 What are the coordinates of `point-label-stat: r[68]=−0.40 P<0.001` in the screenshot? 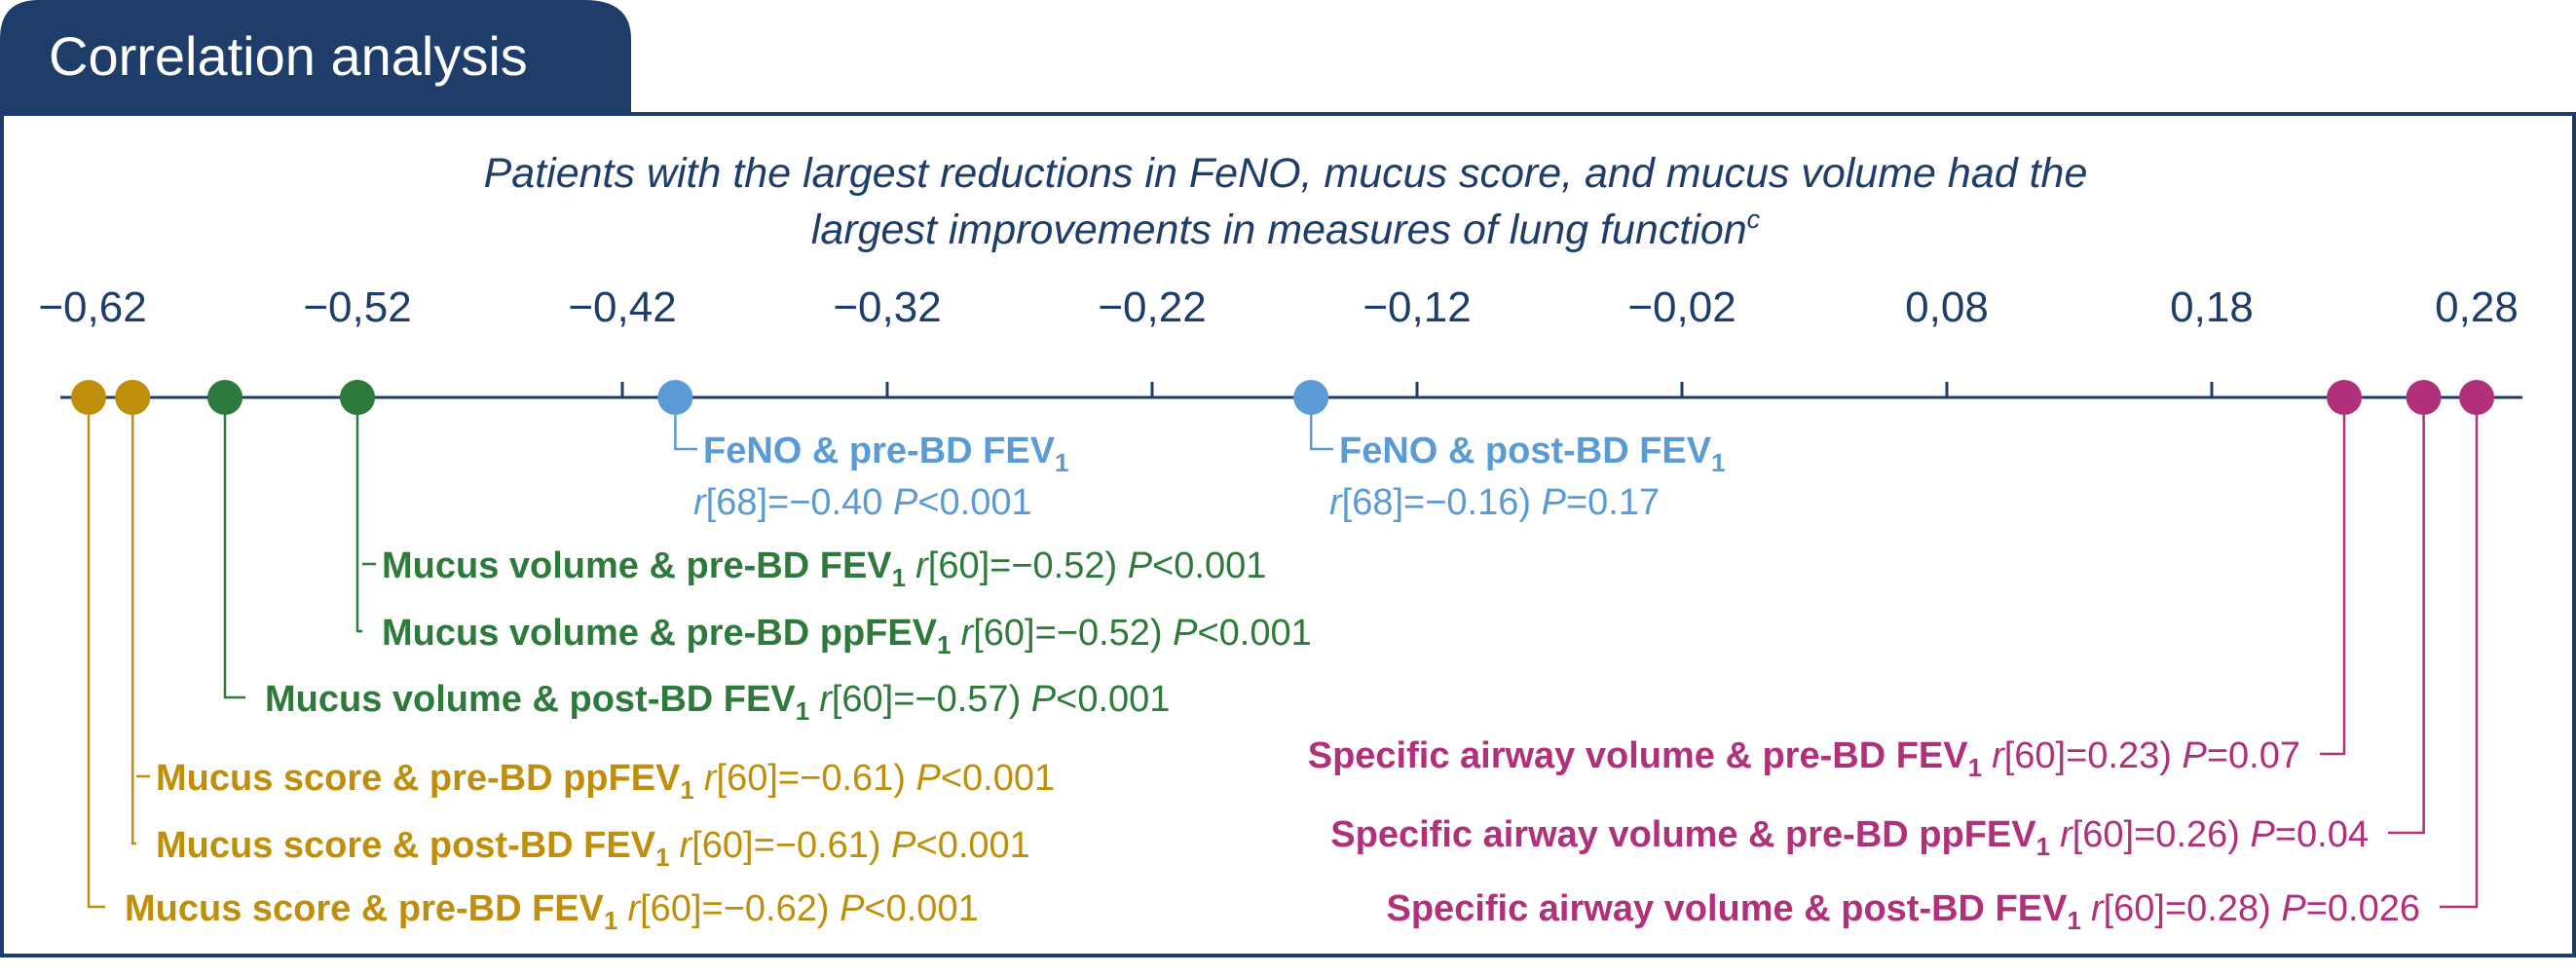 It's located at (862, 502).